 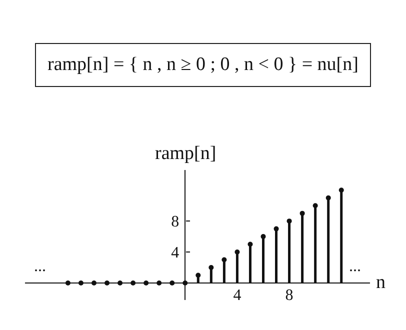 I want to click on x-axis-title: n, so click(x=381, y=282).